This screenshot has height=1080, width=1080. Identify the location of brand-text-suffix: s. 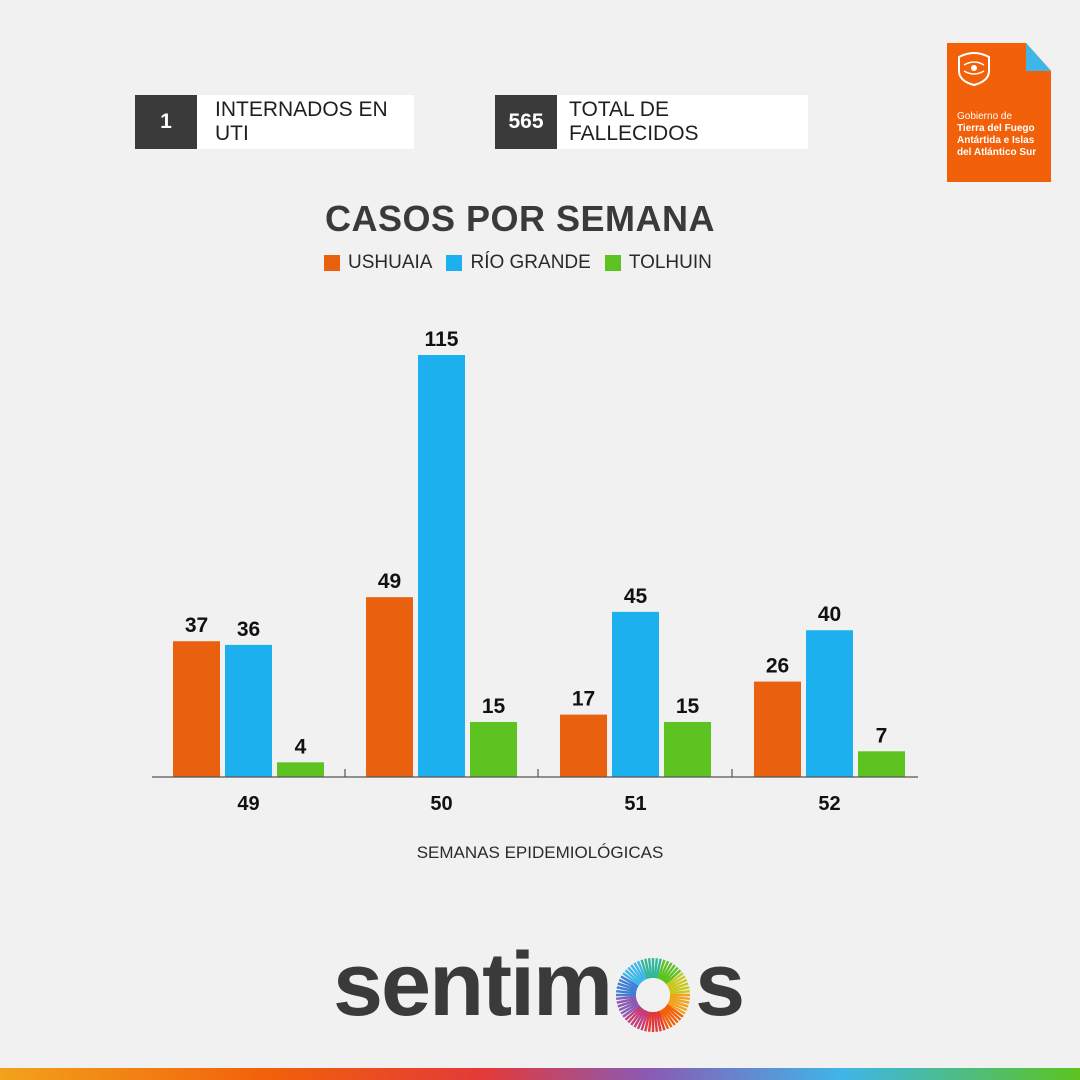
(720, 984).